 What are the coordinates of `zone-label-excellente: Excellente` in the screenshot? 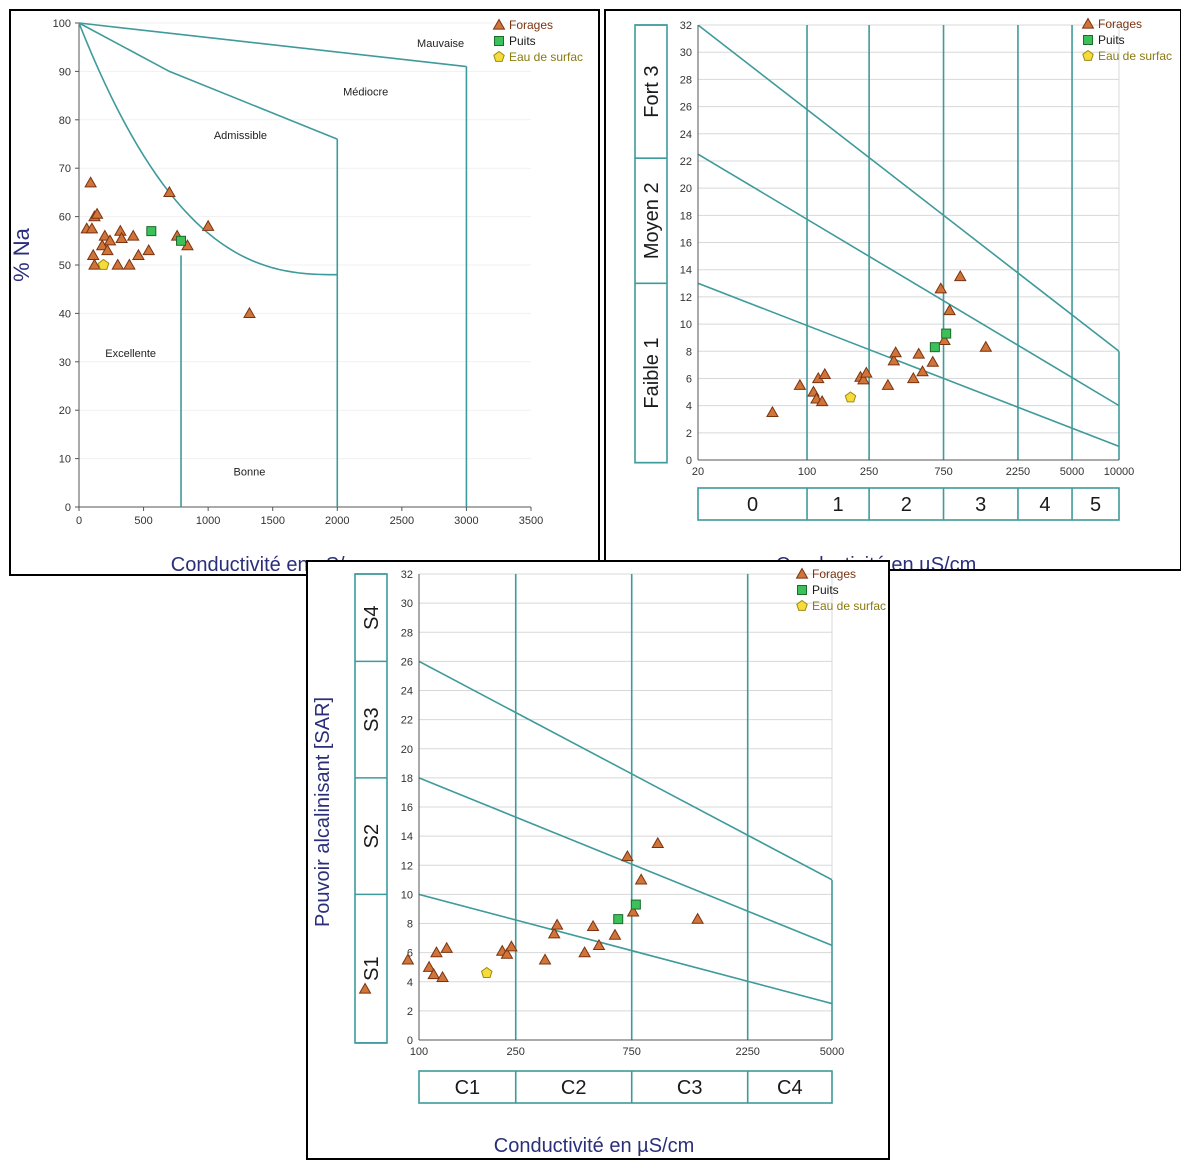 It's located at (130, 354).